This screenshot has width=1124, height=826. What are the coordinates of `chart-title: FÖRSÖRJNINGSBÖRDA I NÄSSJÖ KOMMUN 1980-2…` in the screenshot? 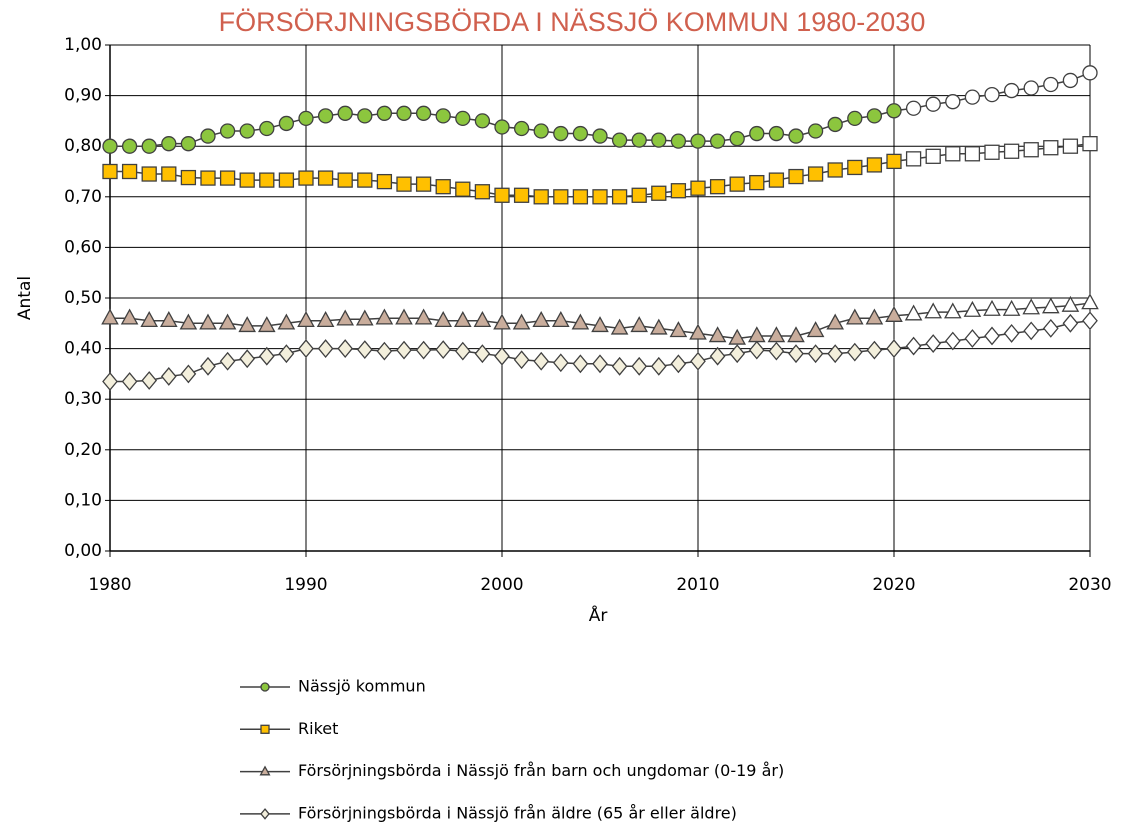 It's located at (572, 22).